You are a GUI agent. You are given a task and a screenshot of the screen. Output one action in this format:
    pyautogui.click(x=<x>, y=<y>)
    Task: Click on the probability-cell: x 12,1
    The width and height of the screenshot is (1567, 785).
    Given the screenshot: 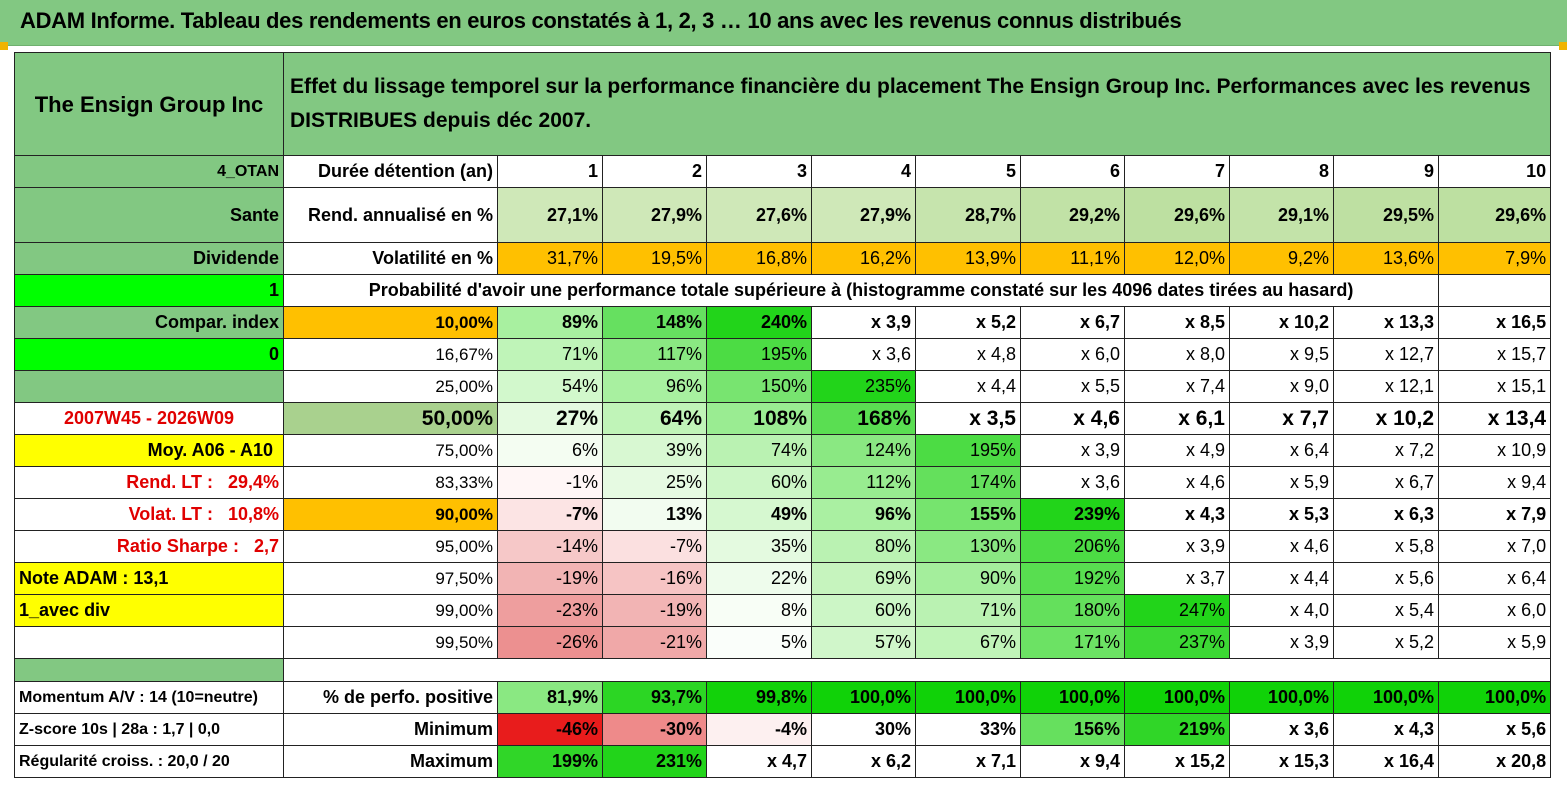 What is the action you would take?
    pyautogui.click(x=1386, y=386)
    